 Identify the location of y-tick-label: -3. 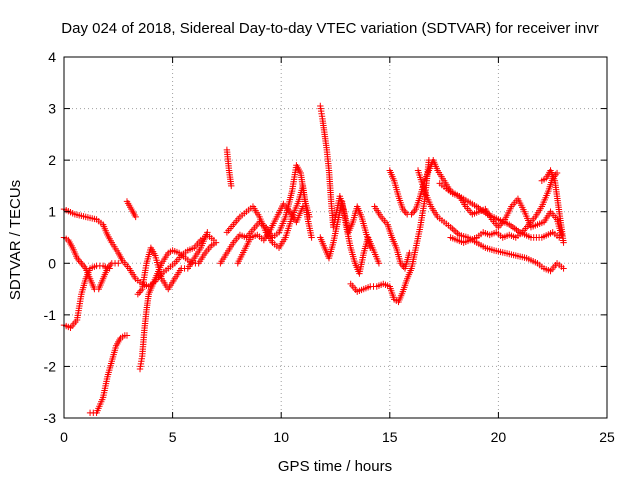
(50, 418).